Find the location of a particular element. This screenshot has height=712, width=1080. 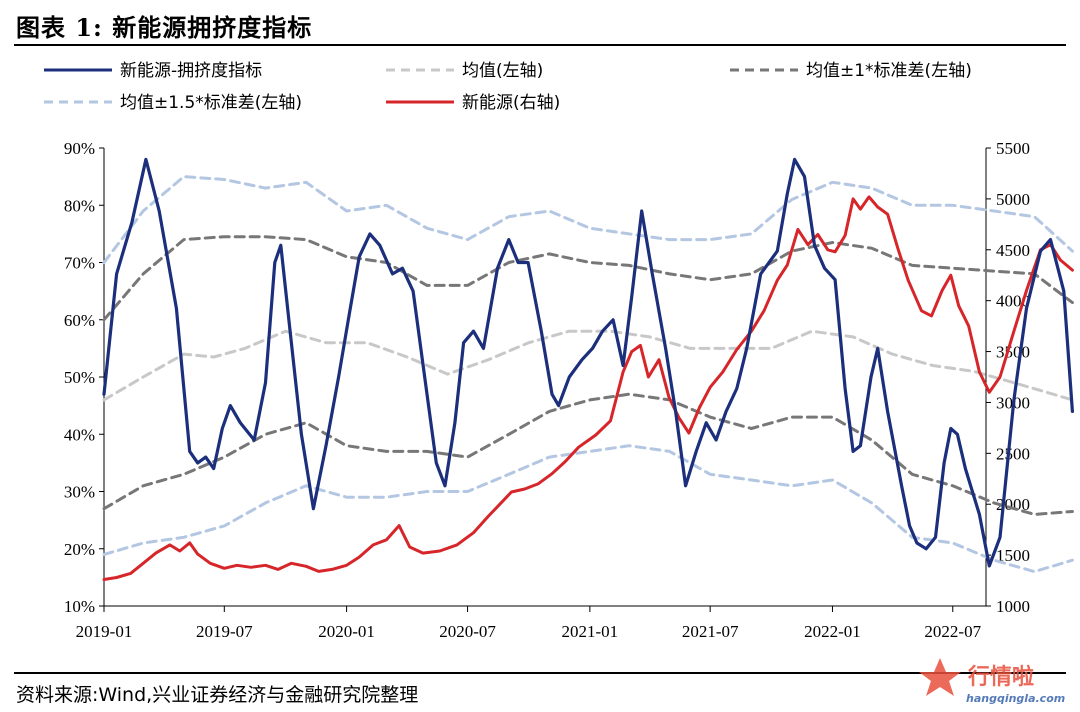

left-tick-label: 20% is located at coordinates (79, 549).